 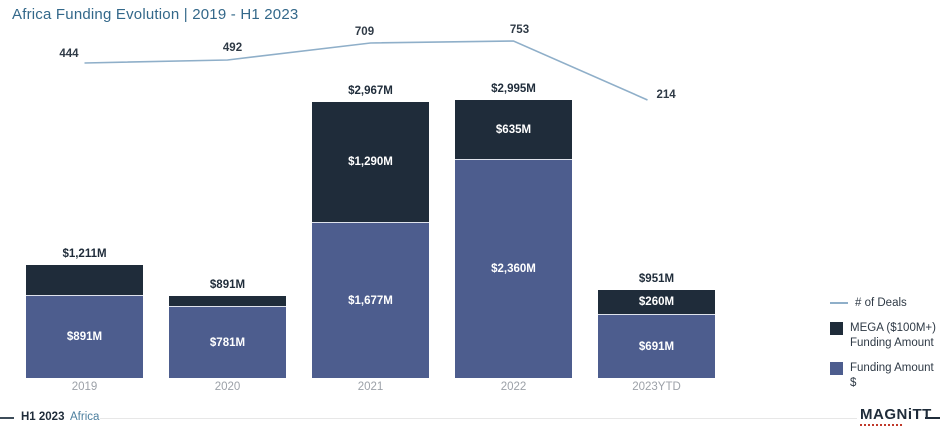 I want to click on bar-segment-mega-2020, so click(x=227, y=301).